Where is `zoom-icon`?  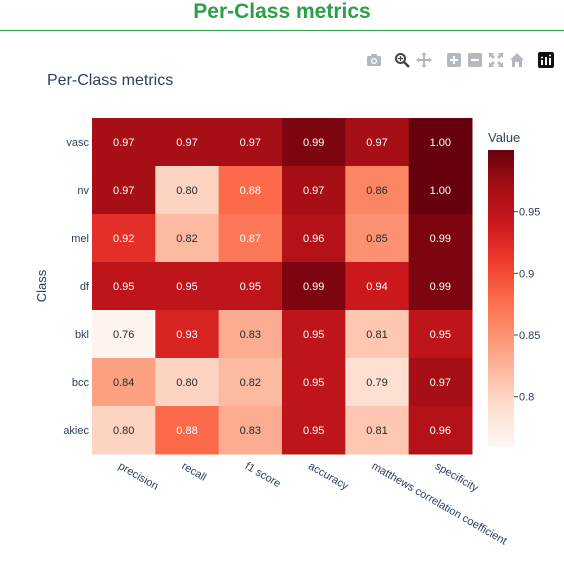 zoom-icon is located at coordinates (403, 61).